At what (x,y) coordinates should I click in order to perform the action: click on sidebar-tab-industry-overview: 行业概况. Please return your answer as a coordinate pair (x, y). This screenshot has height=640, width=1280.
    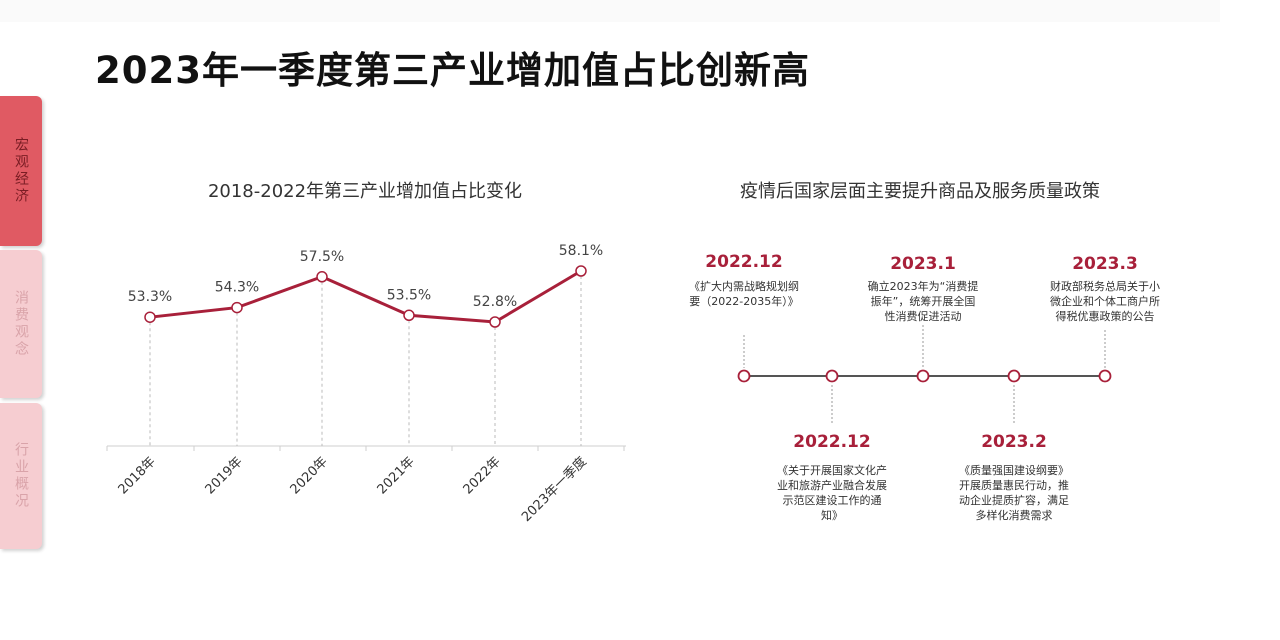
    Looking at the image, I should click on (21, 476).